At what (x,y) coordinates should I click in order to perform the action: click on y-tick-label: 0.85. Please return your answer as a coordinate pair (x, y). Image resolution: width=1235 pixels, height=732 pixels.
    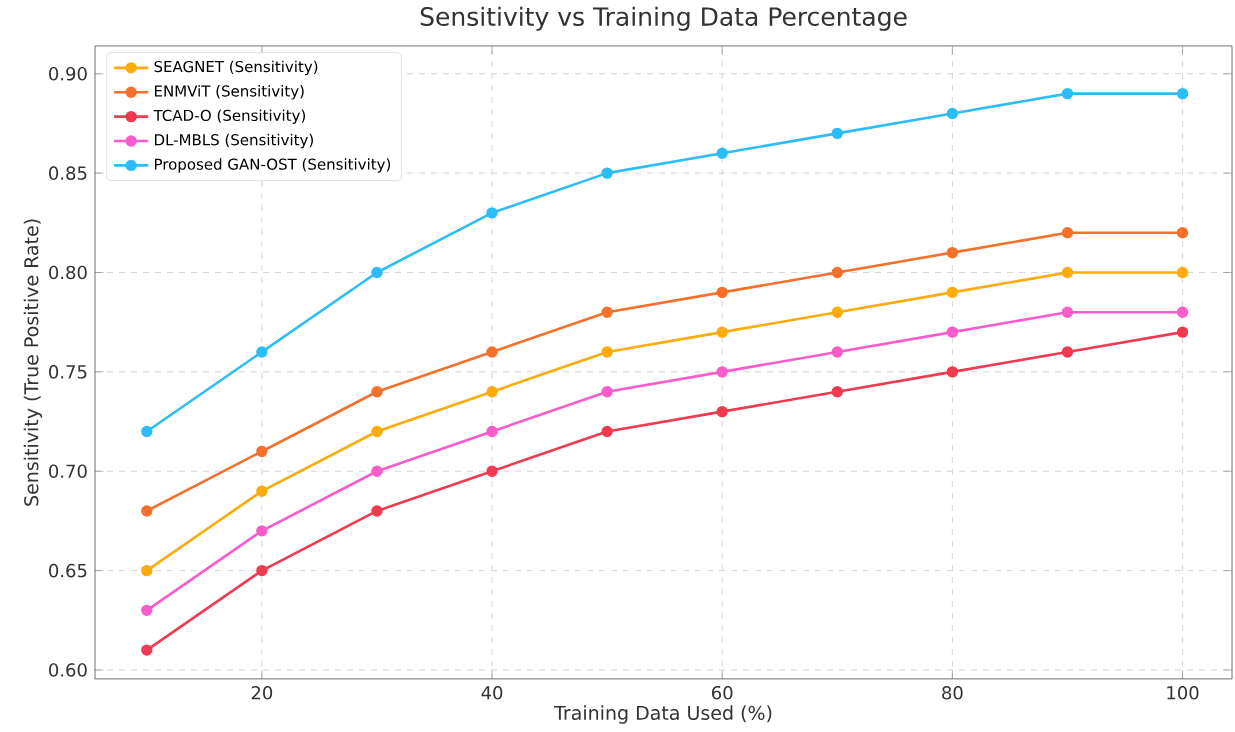
    Looking at the image, I should click on (68, 173).